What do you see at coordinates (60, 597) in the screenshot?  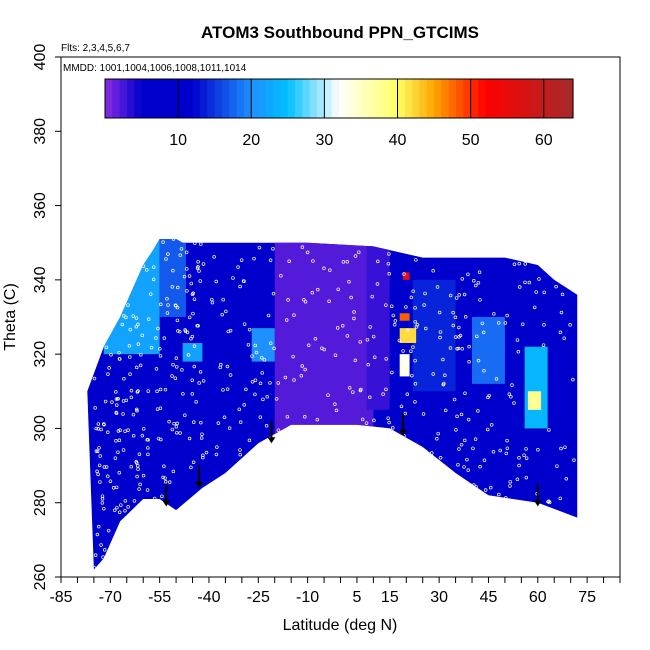 I see `x-tick-label: -85` at bounding box center [60, 597].